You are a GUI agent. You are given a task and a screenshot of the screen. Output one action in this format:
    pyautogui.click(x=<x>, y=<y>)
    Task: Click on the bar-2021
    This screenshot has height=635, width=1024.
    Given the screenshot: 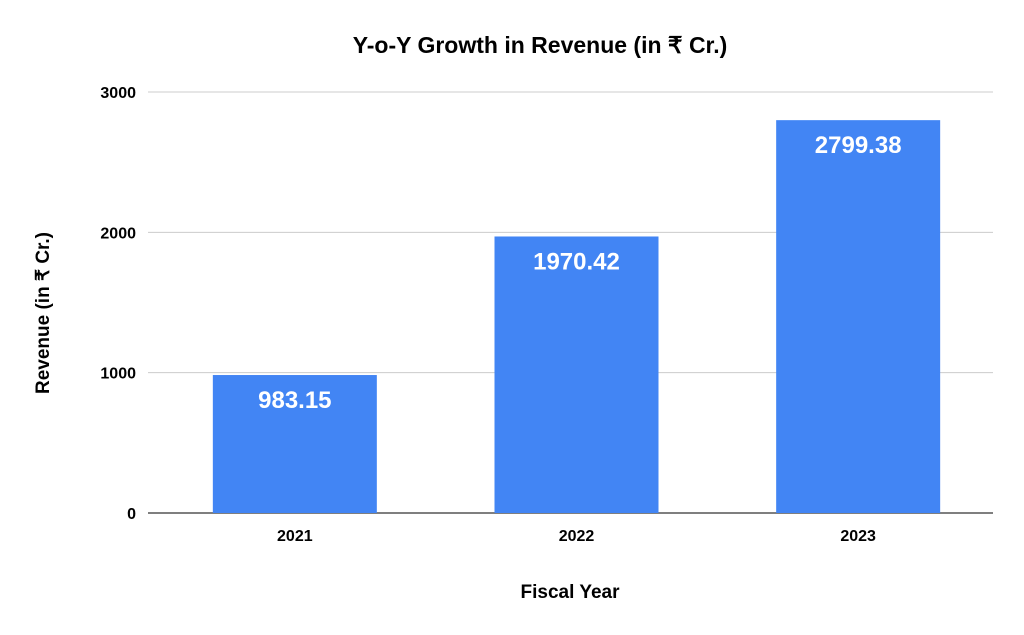 What is the action you would take?
    pyautogui.click(x=294, y=444)
    